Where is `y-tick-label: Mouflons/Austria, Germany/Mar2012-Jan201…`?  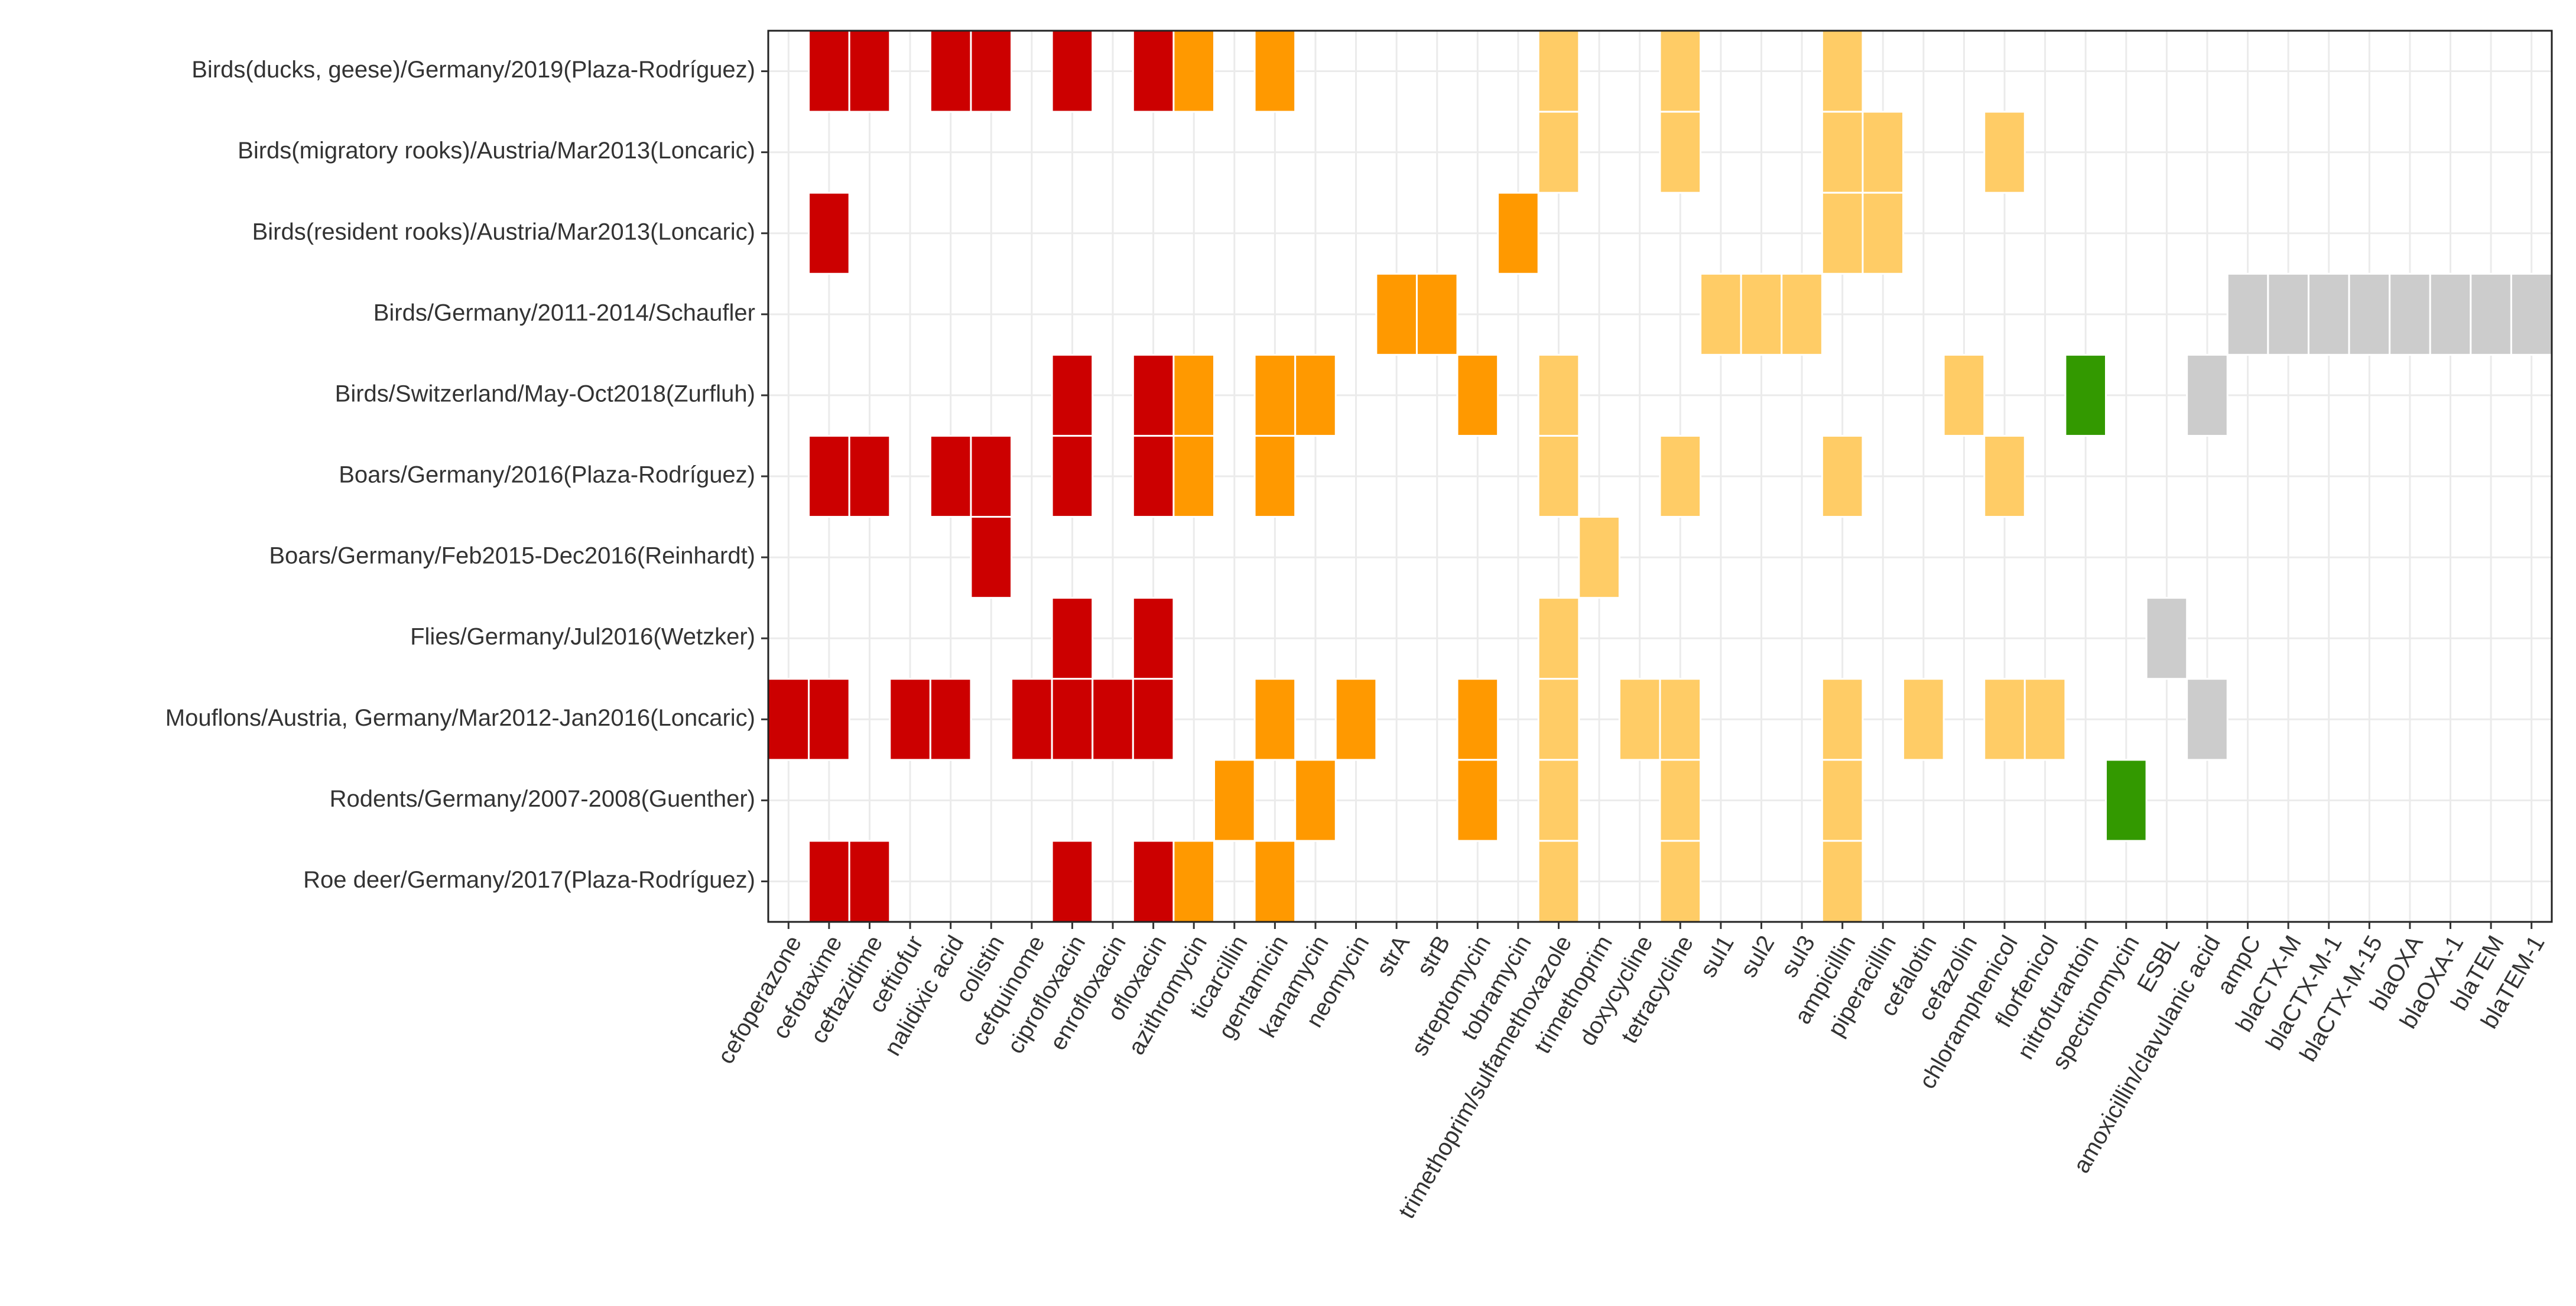 y-tick-label: Mouflons/Austria, Germany/Mar2012-Jan201… is located at coordinates (460, 718).